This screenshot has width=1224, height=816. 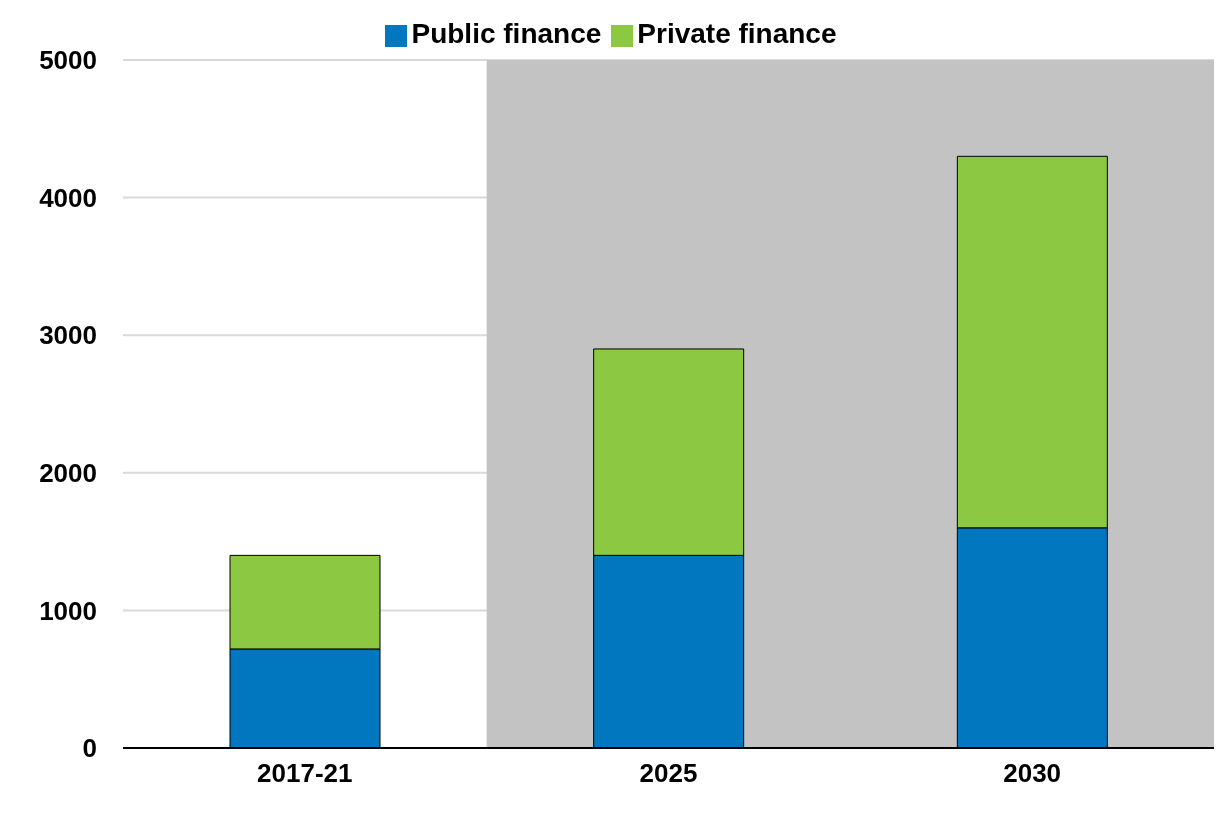 What do you see at coordinates (68, 197) in the screenshot?
I see `y-tick-label: 4000` at bounding box center [68, 197].